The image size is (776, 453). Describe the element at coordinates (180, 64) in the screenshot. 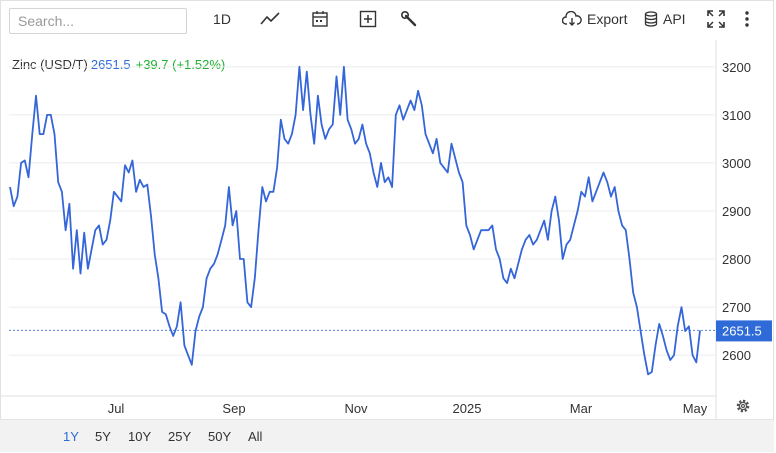

I see `legend-change: +39.7 (+1.52%)` at that location.